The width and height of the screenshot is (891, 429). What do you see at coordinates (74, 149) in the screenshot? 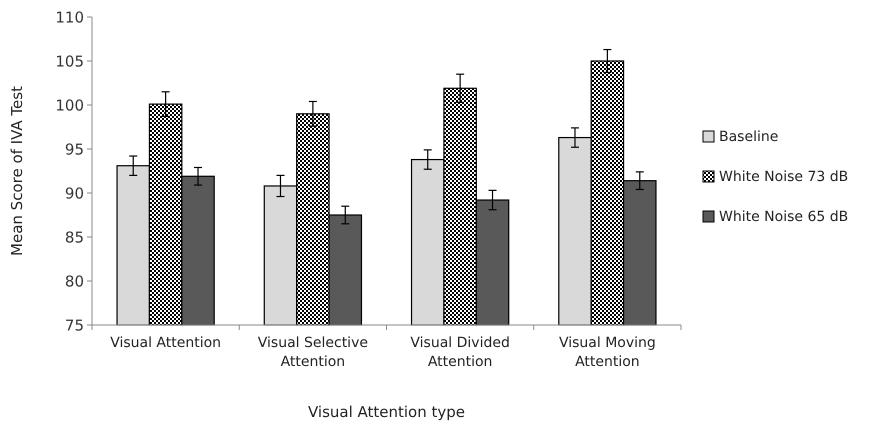
I see `y-tick-label: 95` at bounding box center [74, 149].